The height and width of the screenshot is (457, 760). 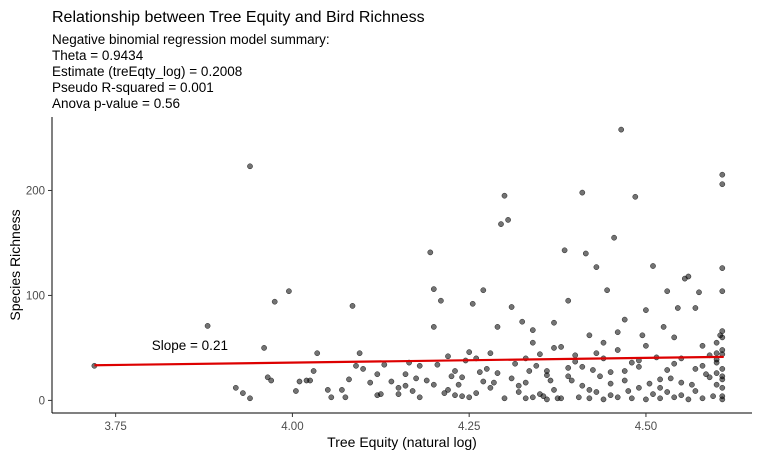 I want to click on x-tick-label: 4.00, so click(x=292, y=427).